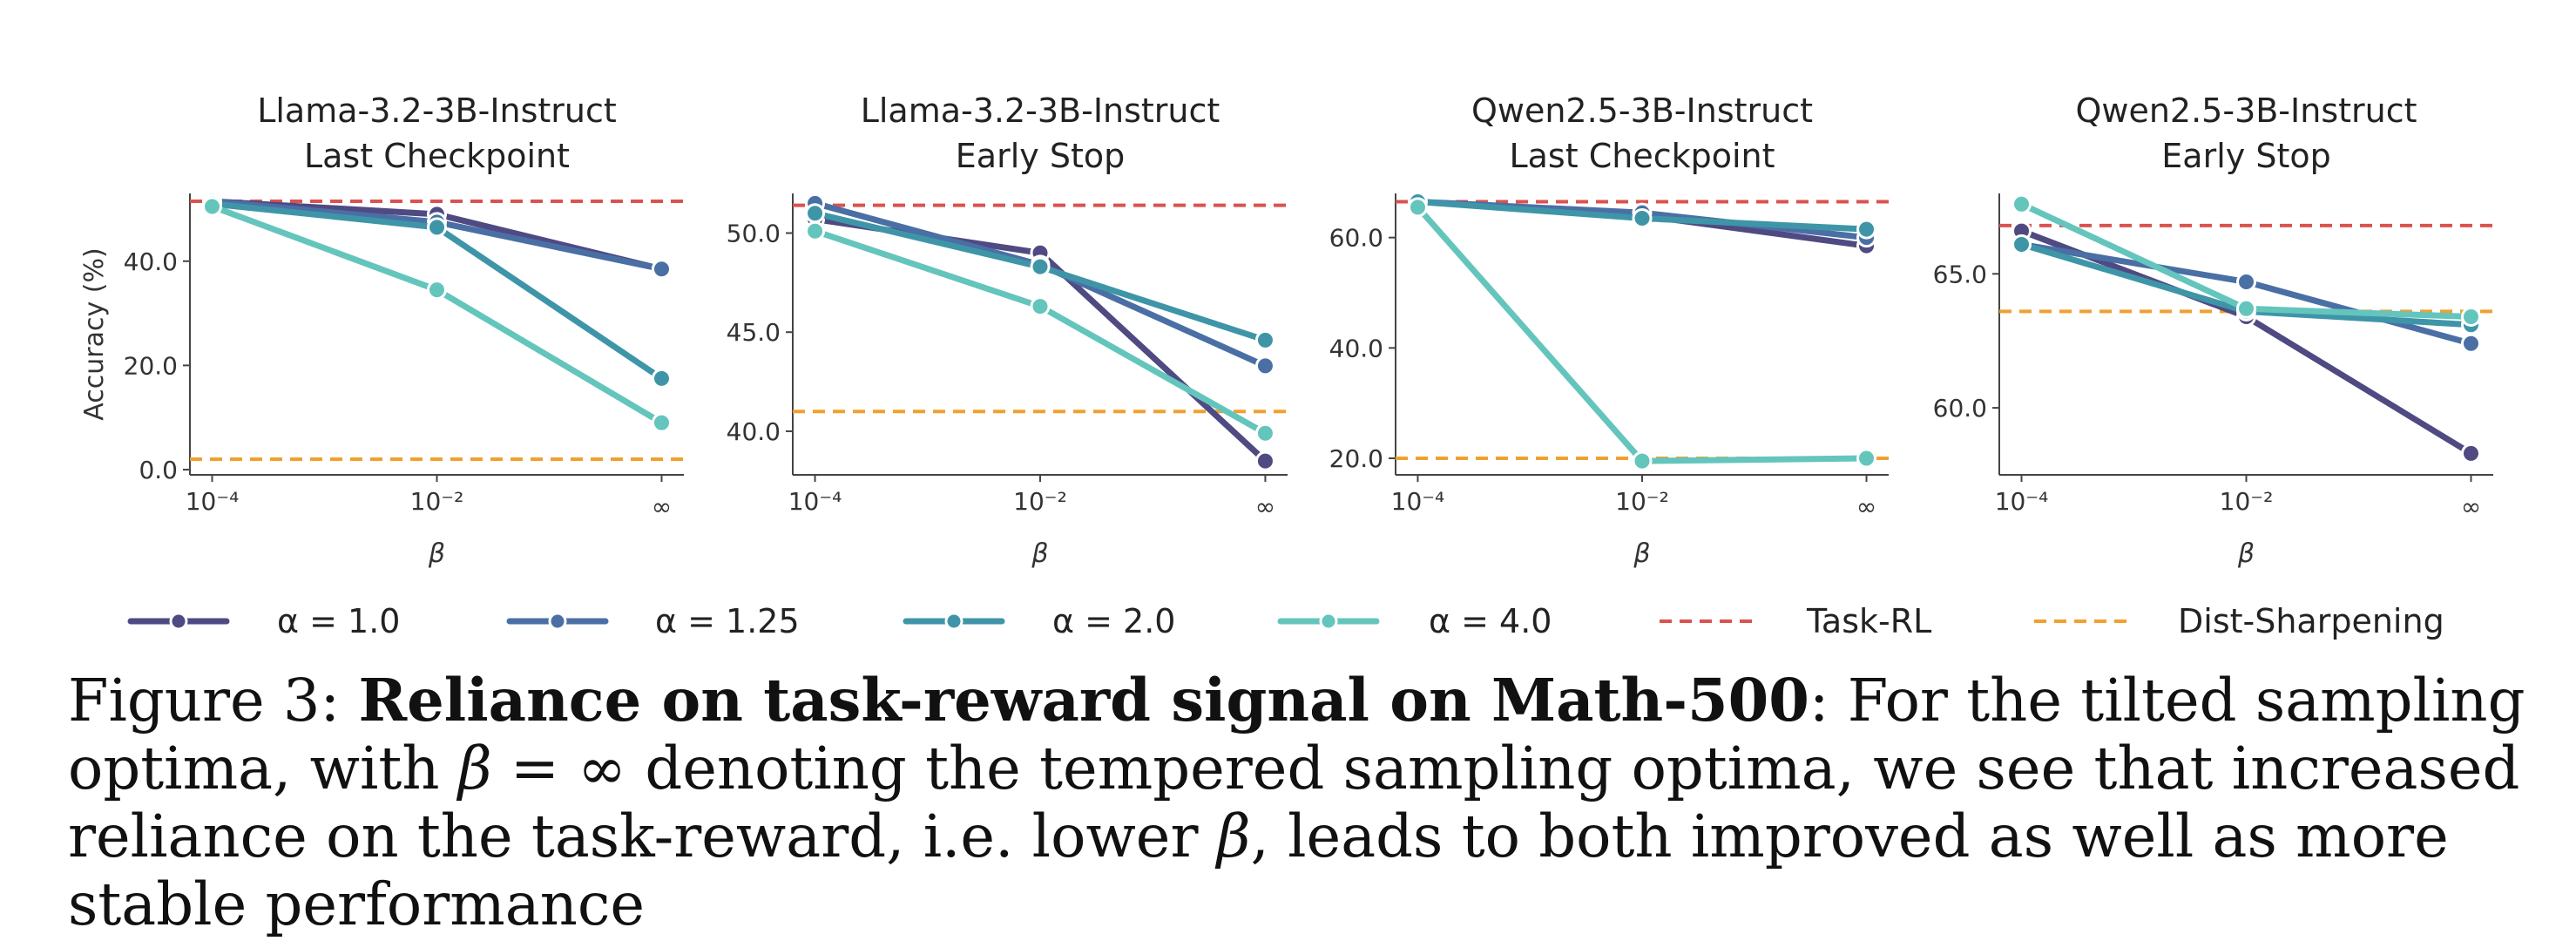 This screenshot has width=2576, height=941. Describe the element at coordinates (1869, 621) in the screenshot. I see `legend-label: Task-RL` at that location.